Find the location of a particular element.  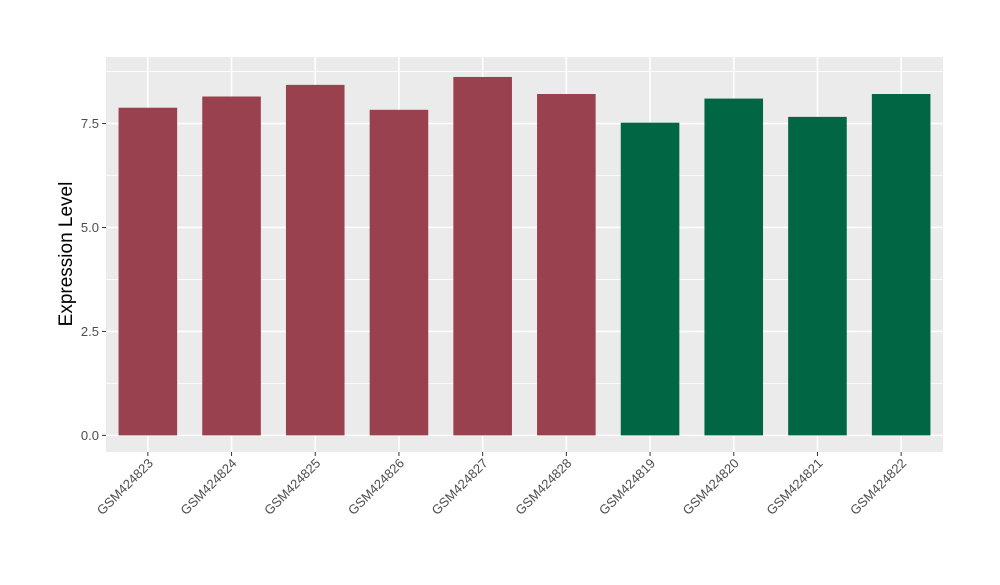

x-tick-label-GSM424825: GSM424825 is located at coordinates (292, 487).